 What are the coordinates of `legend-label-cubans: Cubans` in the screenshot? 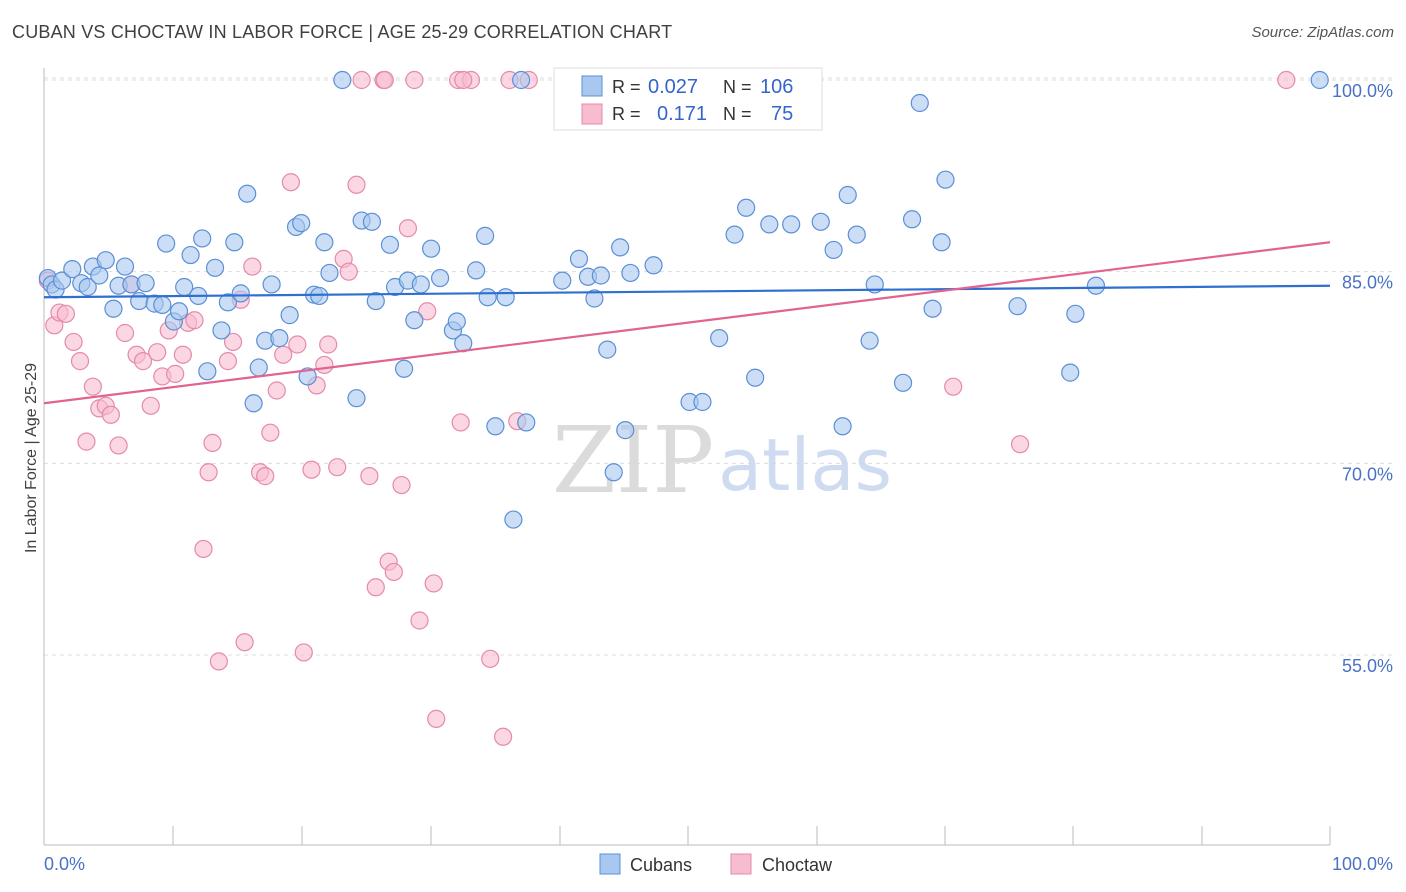 It's located at (661, 865).